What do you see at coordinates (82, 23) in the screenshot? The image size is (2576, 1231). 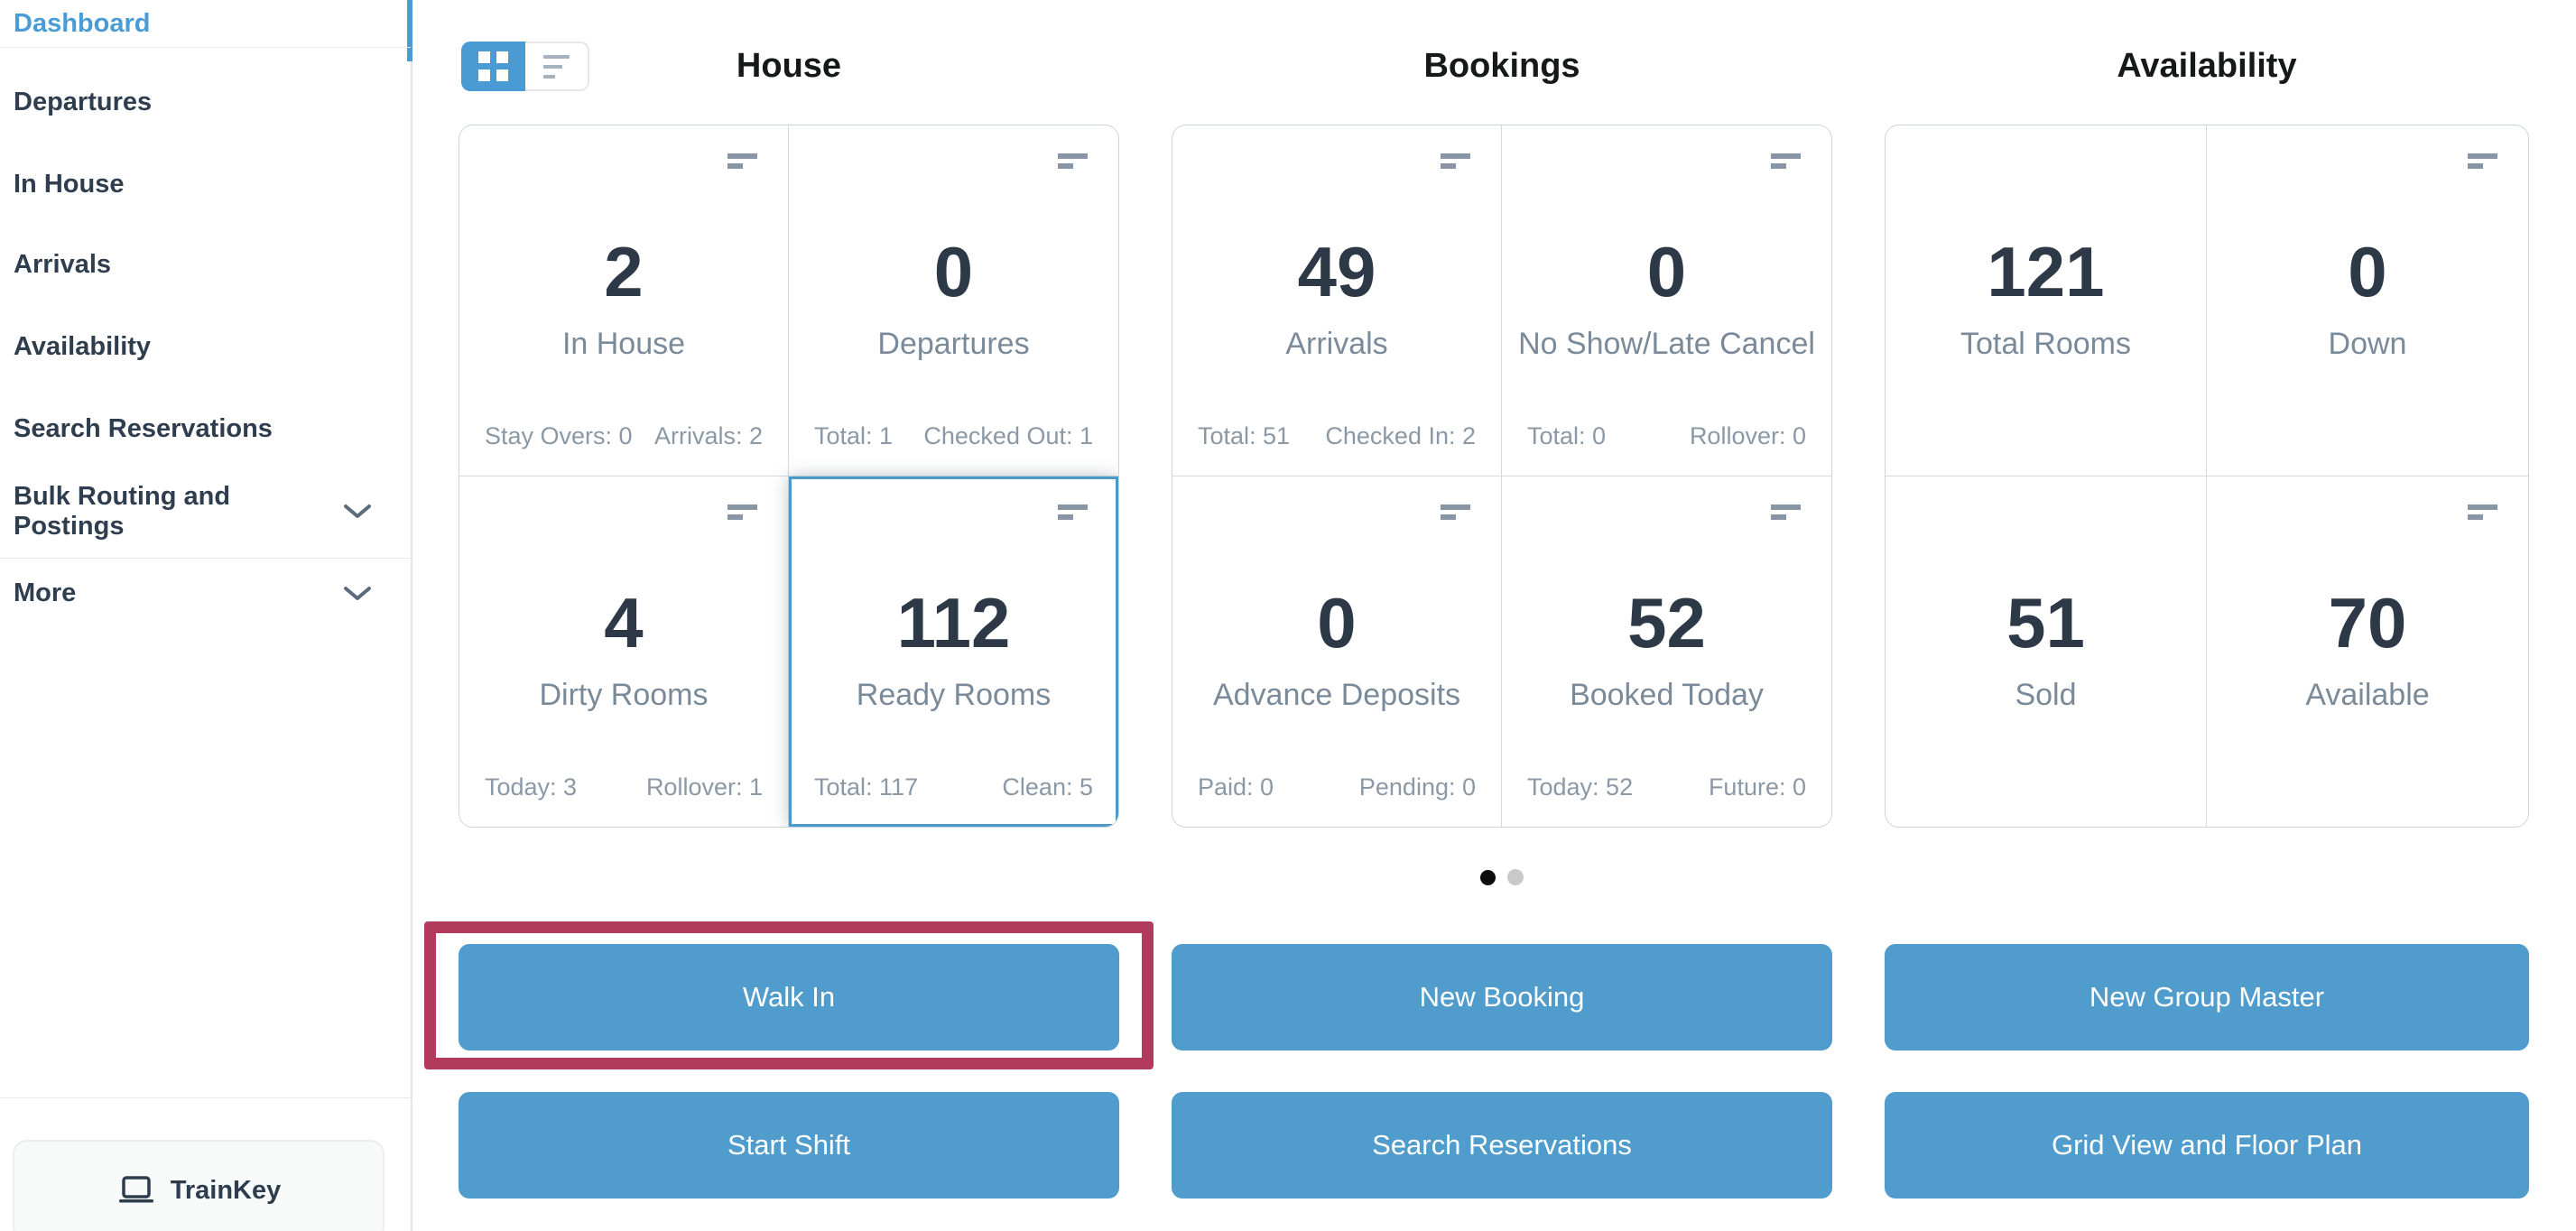 I see `sidebar-item-label: Dashboard` at bounding box center [82, 23].